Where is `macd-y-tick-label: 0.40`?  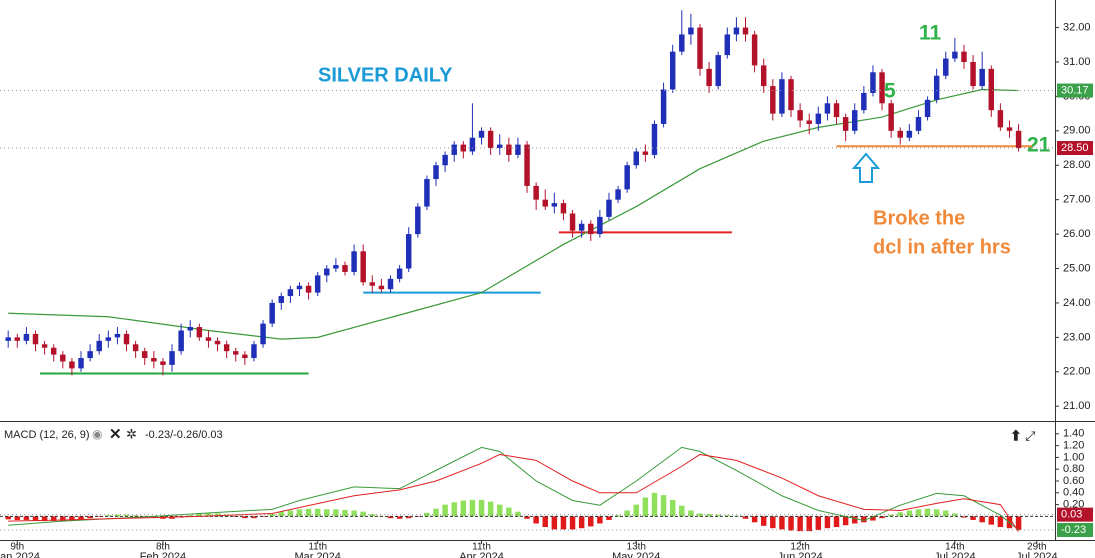 macd-y-tick-label: 0.40 is located at coordinates (1073, 493).